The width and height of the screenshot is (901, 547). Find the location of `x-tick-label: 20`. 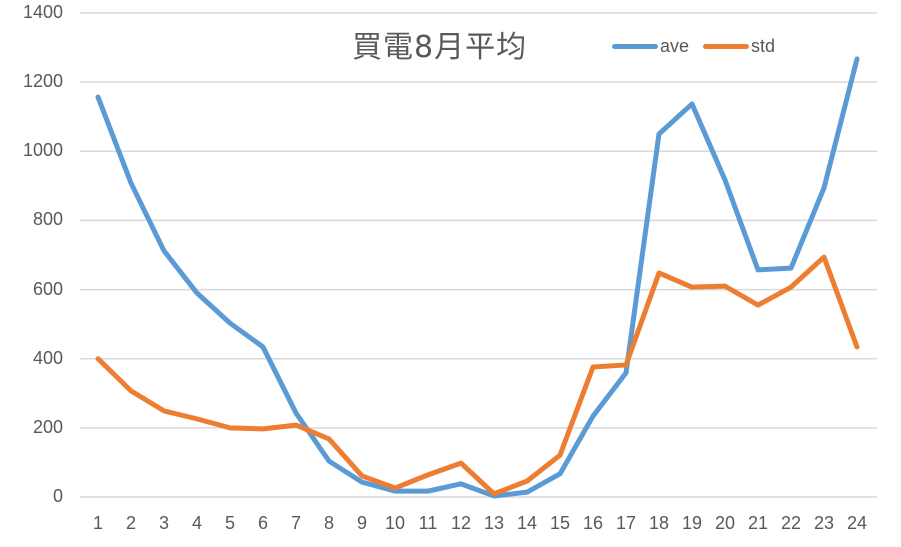

x-tick-label: 20 is located at coordinates (725, 523).